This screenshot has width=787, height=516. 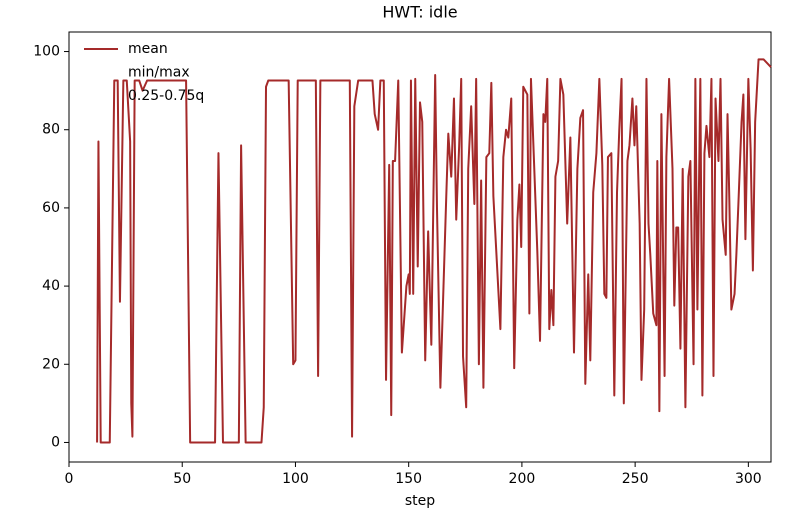 I want to click on y-tick-label: 100, so click(x=46, y=52).